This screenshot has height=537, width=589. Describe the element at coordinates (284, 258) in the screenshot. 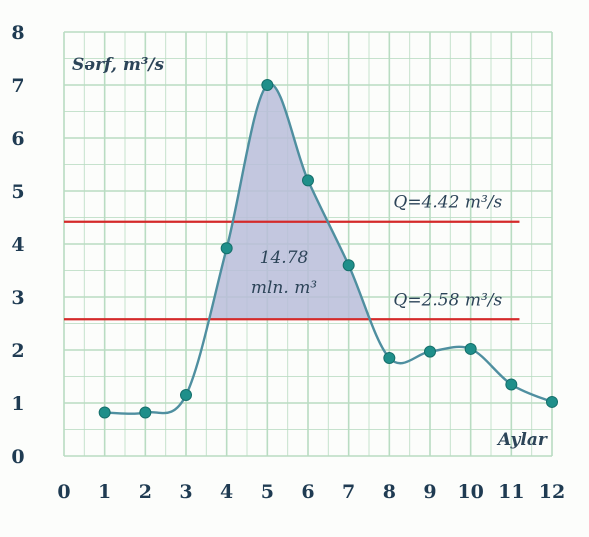

I see `area-value-label: 14.78` at that location.